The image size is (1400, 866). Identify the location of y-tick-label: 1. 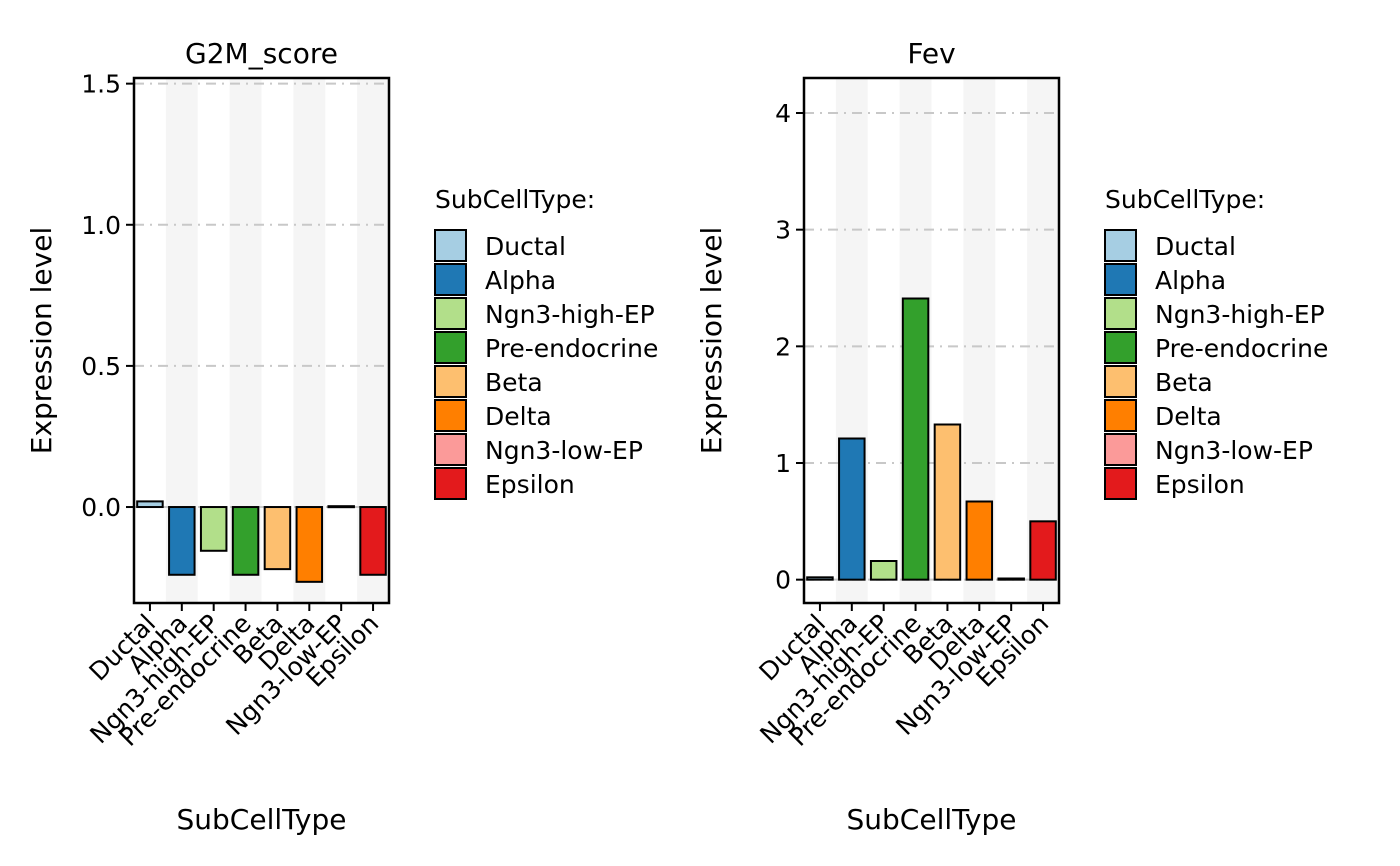
(783, 463).